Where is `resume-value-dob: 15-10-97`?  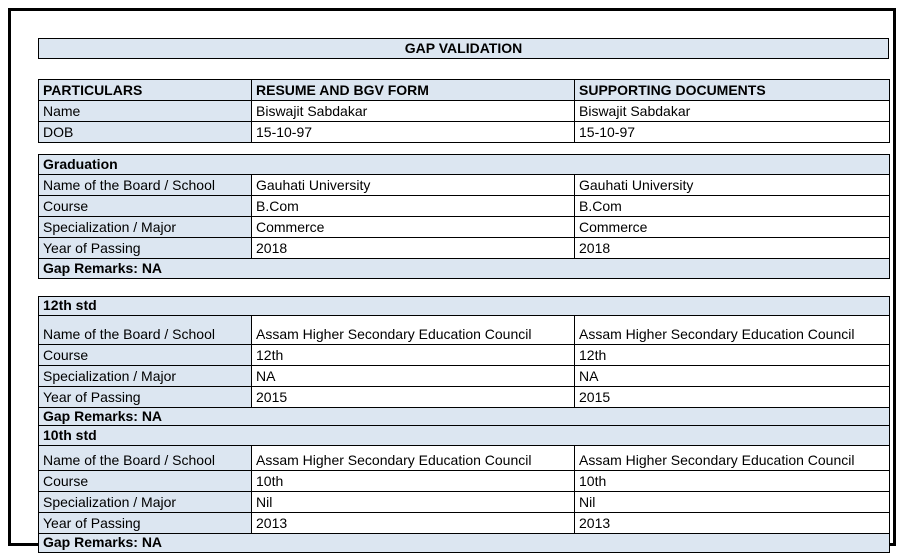 resume-value-dob: 15-10-97 is located at coordinates (413, 132).